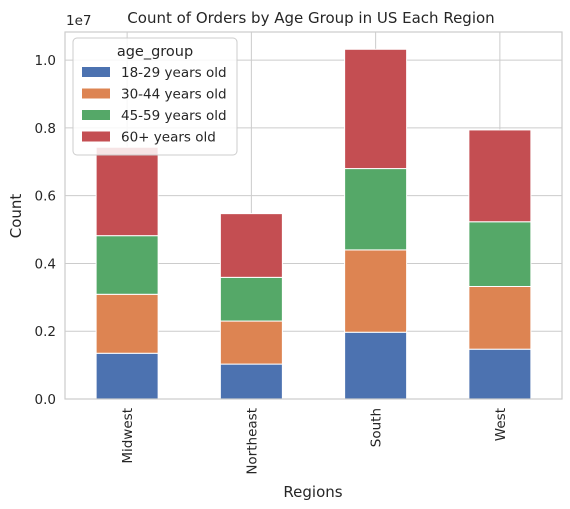 The image size is (570, 509). What do you see at coordinates (377, 427) in the screenshot?
I see `x-tick-label: South` at bounding box center [377, 427].